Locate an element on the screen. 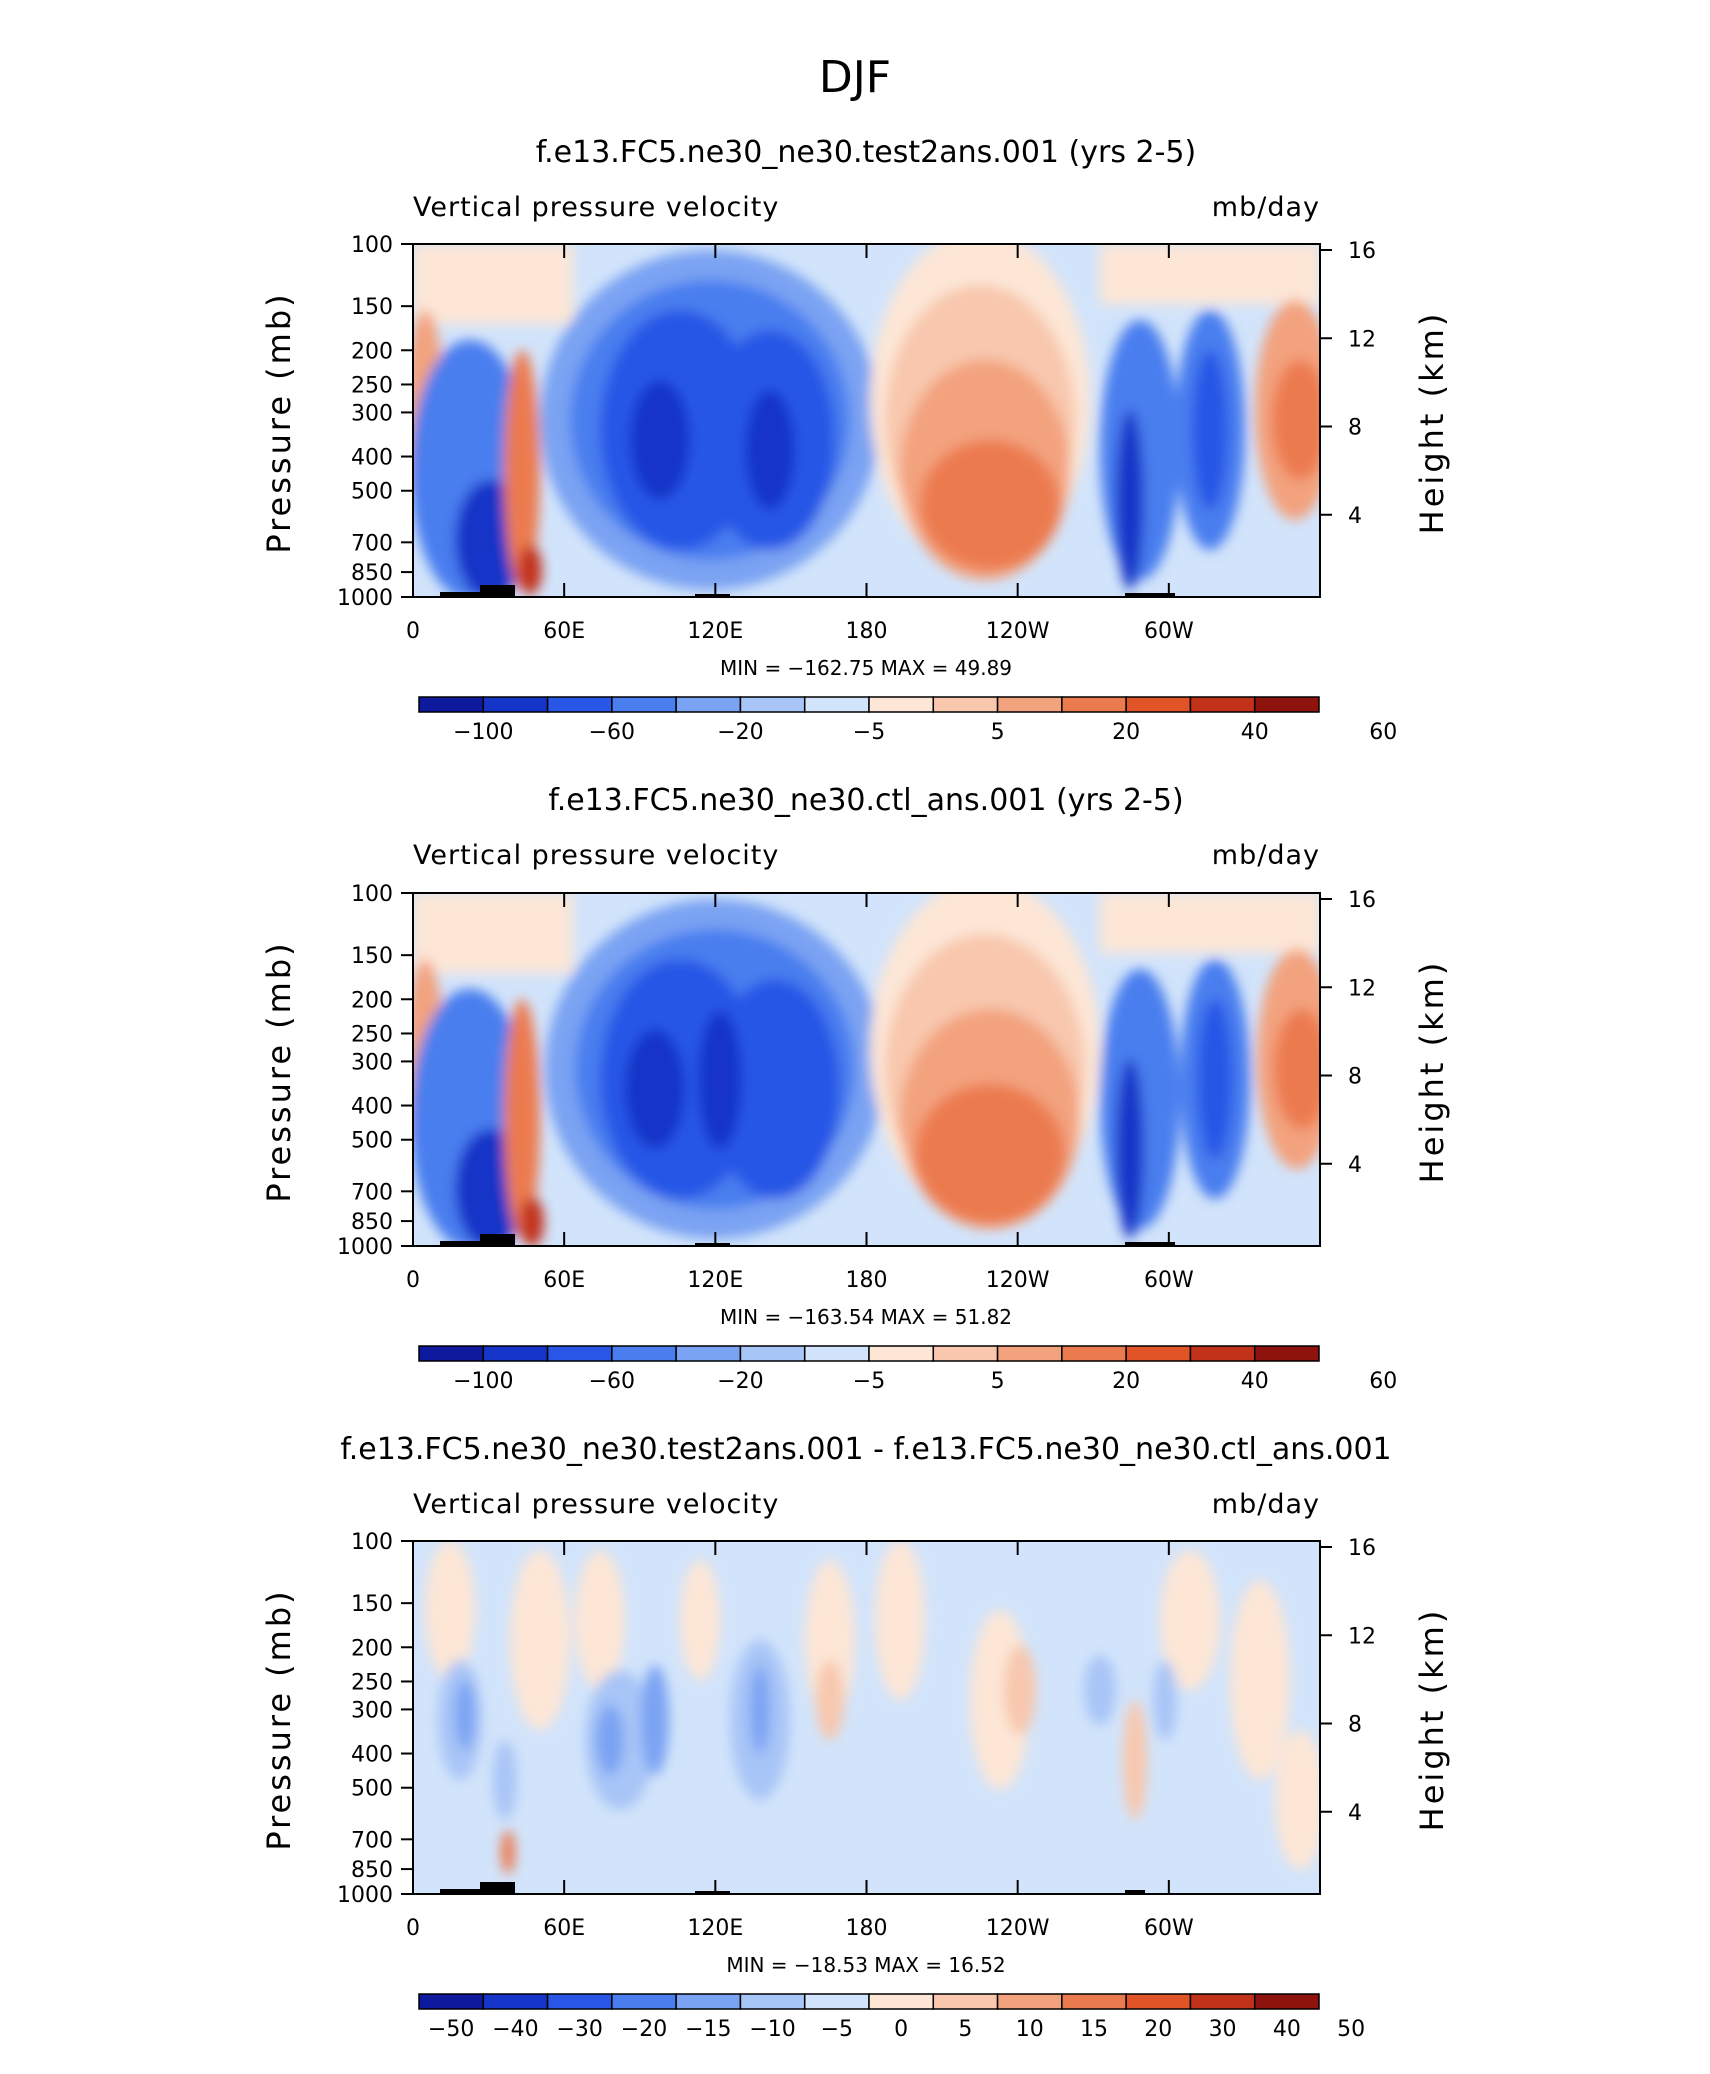 The height and width of the screenshot is (2074, 1710). y2-tick-label: 16 is located at coordinates (1362, 900).